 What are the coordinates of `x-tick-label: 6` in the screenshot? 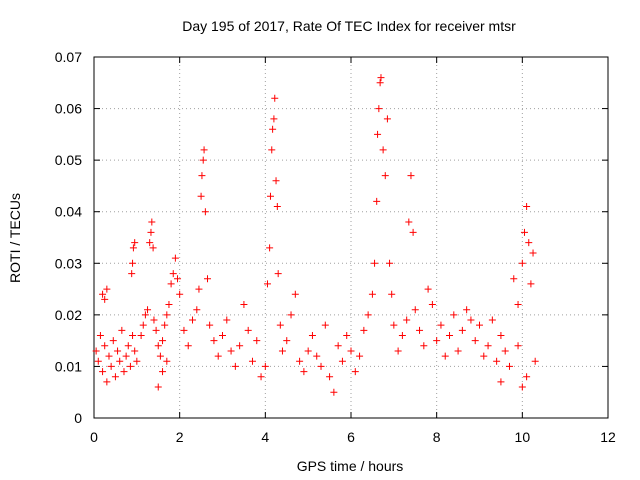 It's located at (351, 437).